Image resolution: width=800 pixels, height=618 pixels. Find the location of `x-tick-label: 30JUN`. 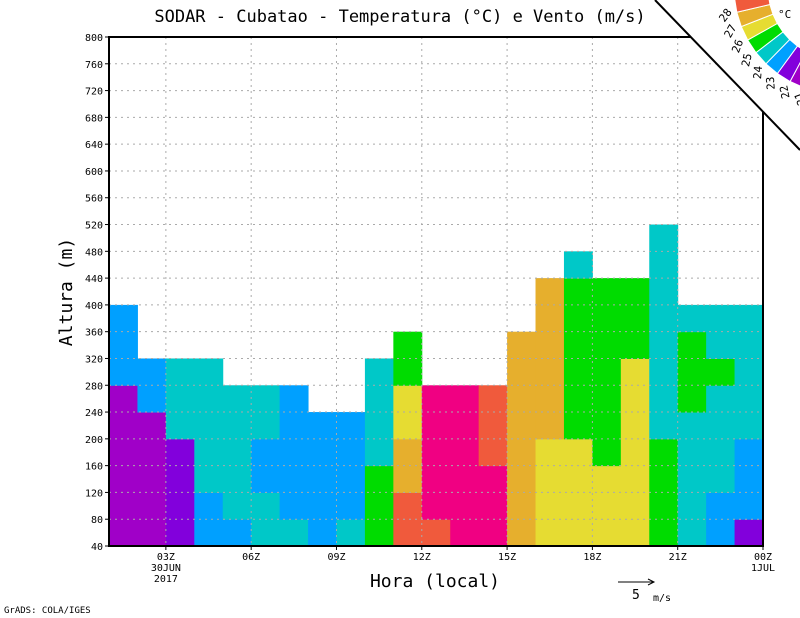

x-tick-label: 30JUN is located at coordinates (166, 568).